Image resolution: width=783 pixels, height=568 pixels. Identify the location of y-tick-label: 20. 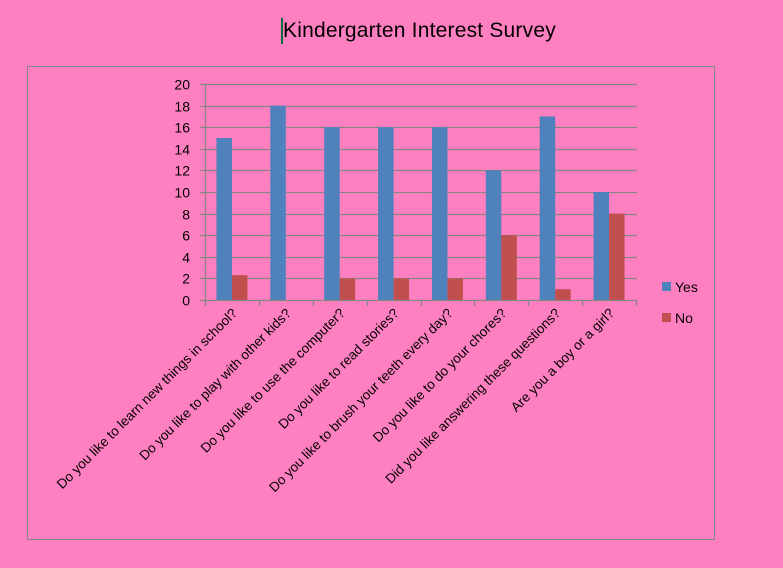
(182, 85).